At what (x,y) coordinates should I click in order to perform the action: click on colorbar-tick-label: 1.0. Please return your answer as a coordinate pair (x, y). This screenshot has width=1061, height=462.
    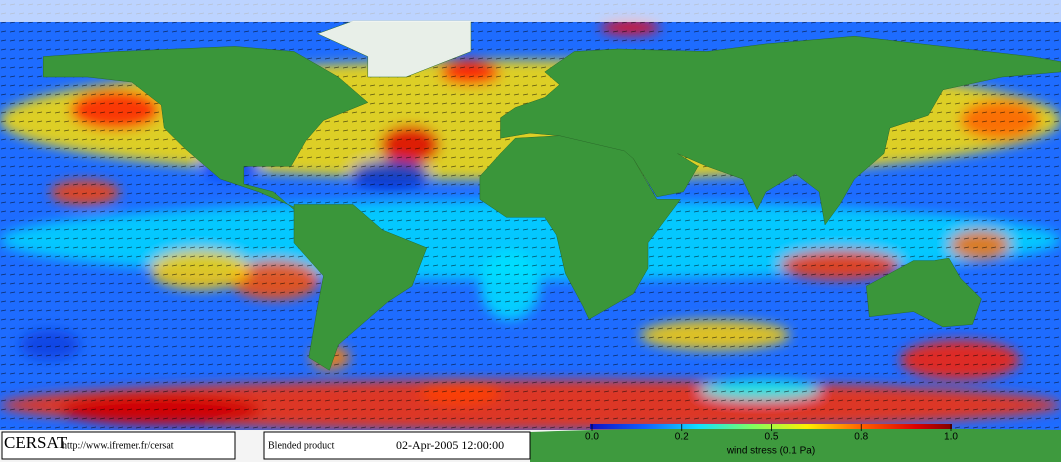
    Looking at the image, I should click on (951, 437).